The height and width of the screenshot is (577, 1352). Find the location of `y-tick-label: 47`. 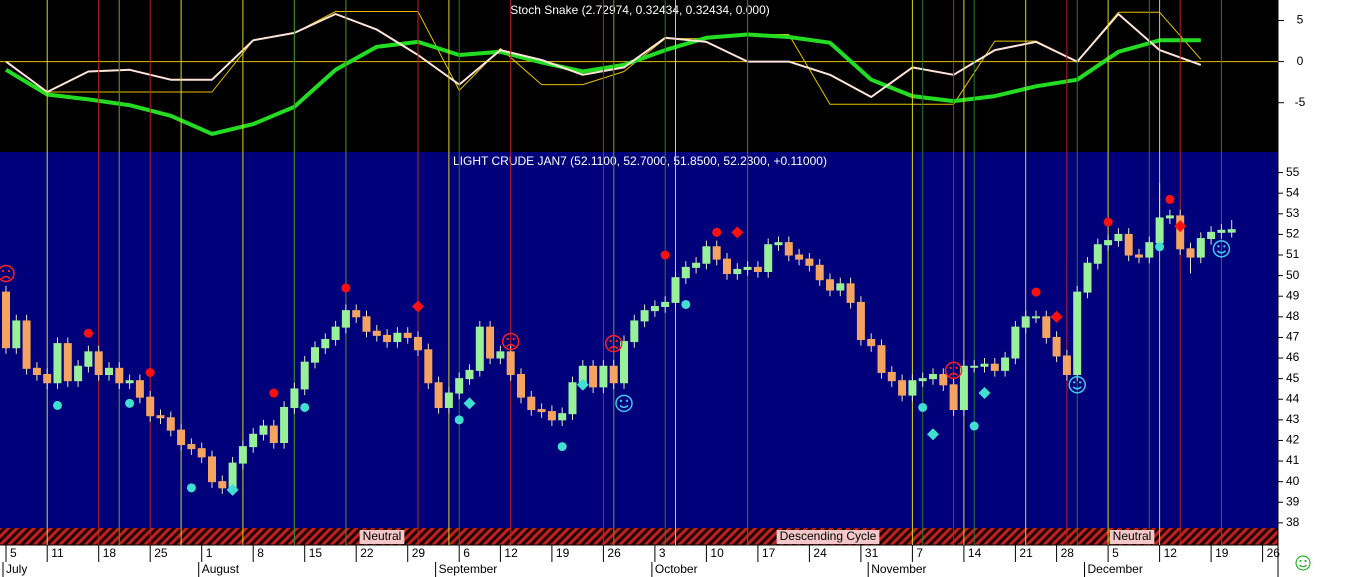

y-tick-label: 47 is located at coordinates (1293, 337).